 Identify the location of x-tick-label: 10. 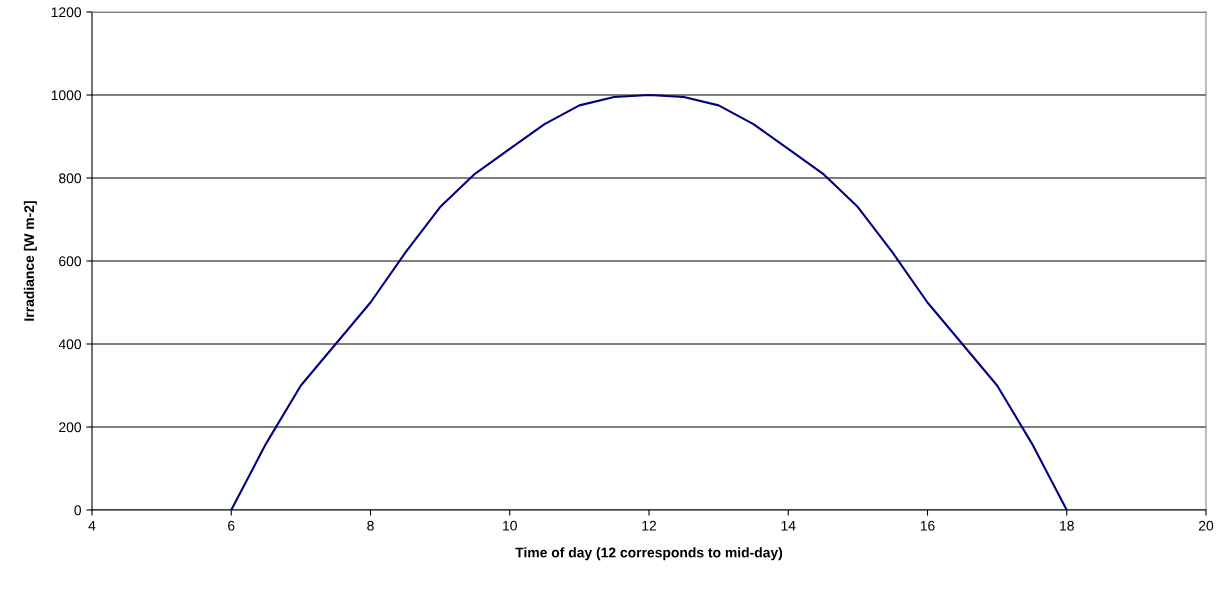
(510, 525).